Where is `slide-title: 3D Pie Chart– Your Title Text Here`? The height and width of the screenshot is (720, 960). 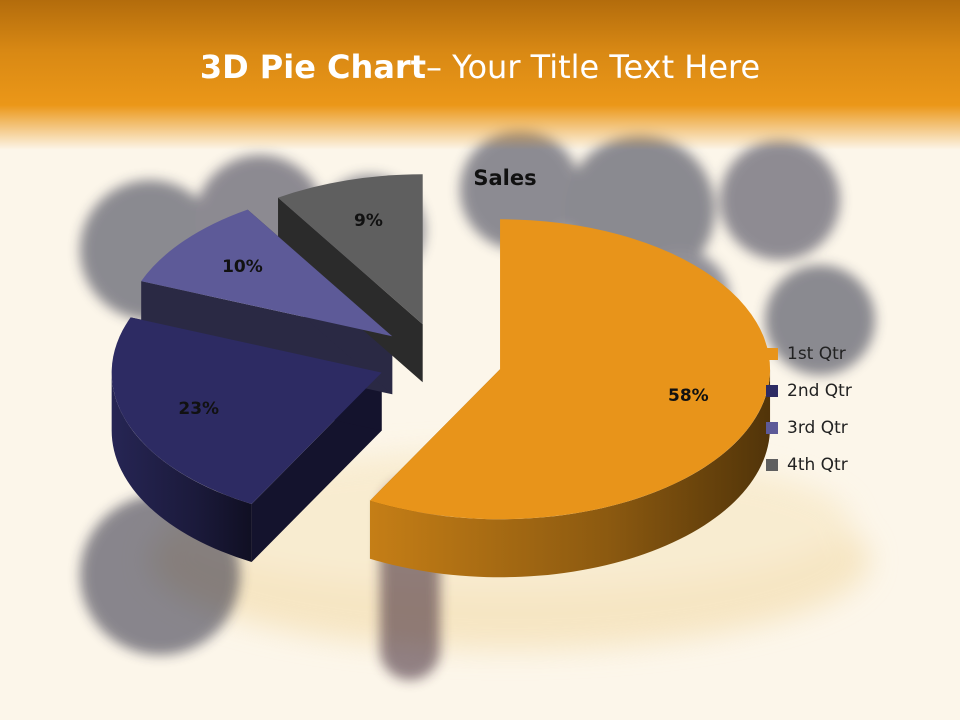 slide-title: 3D Pie Chart– Your Title Text Here is located at coordinates (480, 67).